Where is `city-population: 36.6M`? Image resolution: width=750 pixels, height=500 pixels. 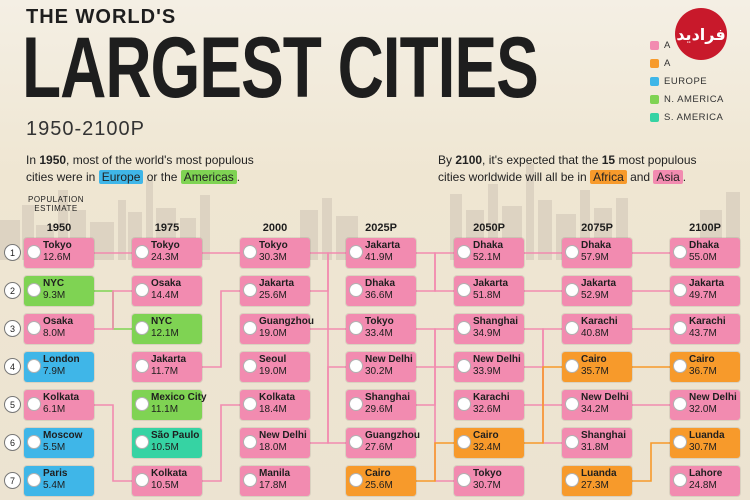 city-population: 36.6M is located at coordinates (379, 295).